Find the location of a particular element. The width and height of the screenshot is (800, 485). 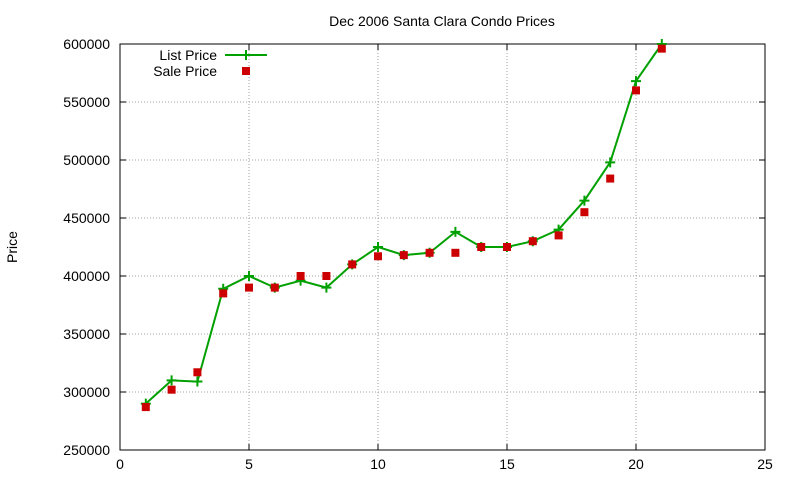

x-tick-label: 15 is located at coordinates (507, 464).